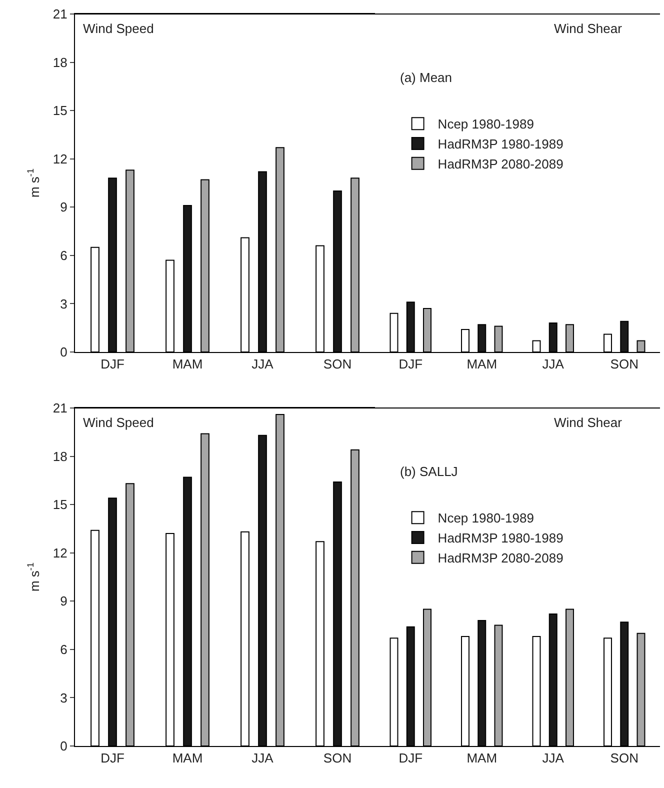  I want to click on annotation: (b) SALLJ, so click(429, 471).